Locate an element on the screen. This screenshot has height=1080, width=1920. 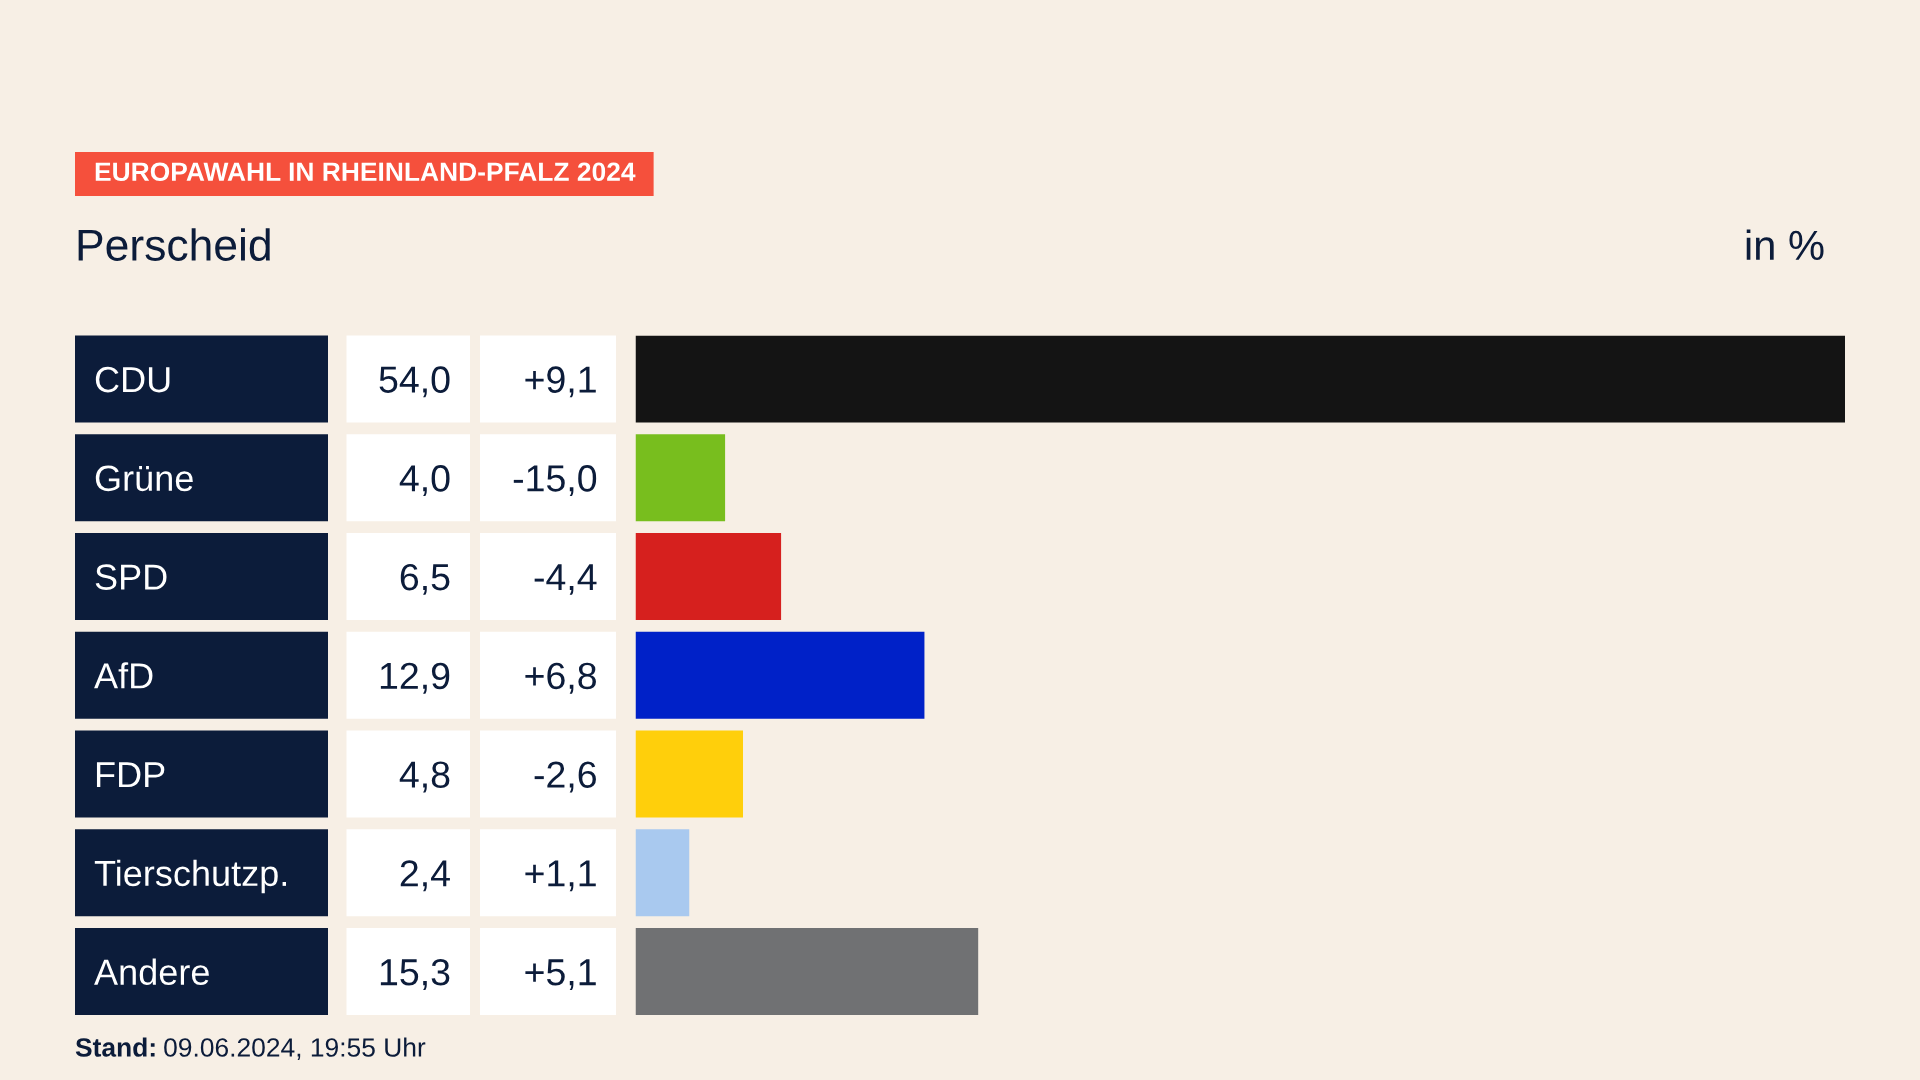
data-label: 4,0 is located at coordinates (424, 481).